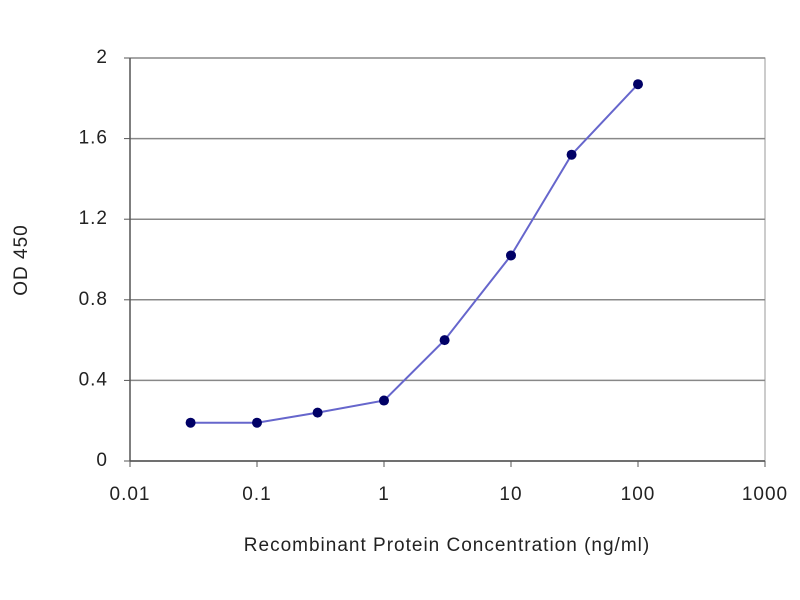  Describe the element at coordinates (102, 57) in the screenshot. I see `y-tick-label: 2` at that location.